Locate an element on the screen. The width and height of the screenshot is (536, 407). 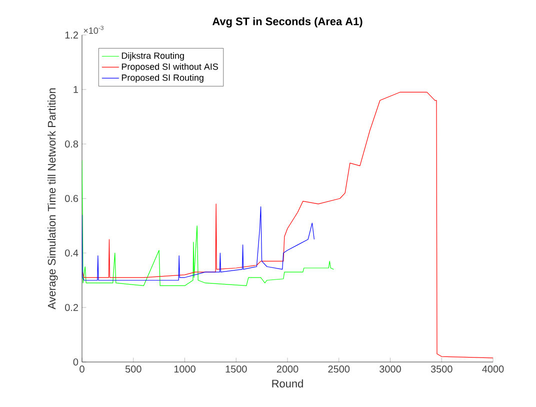
x-tick-label: 1000 is located at coordinates (185, 369).